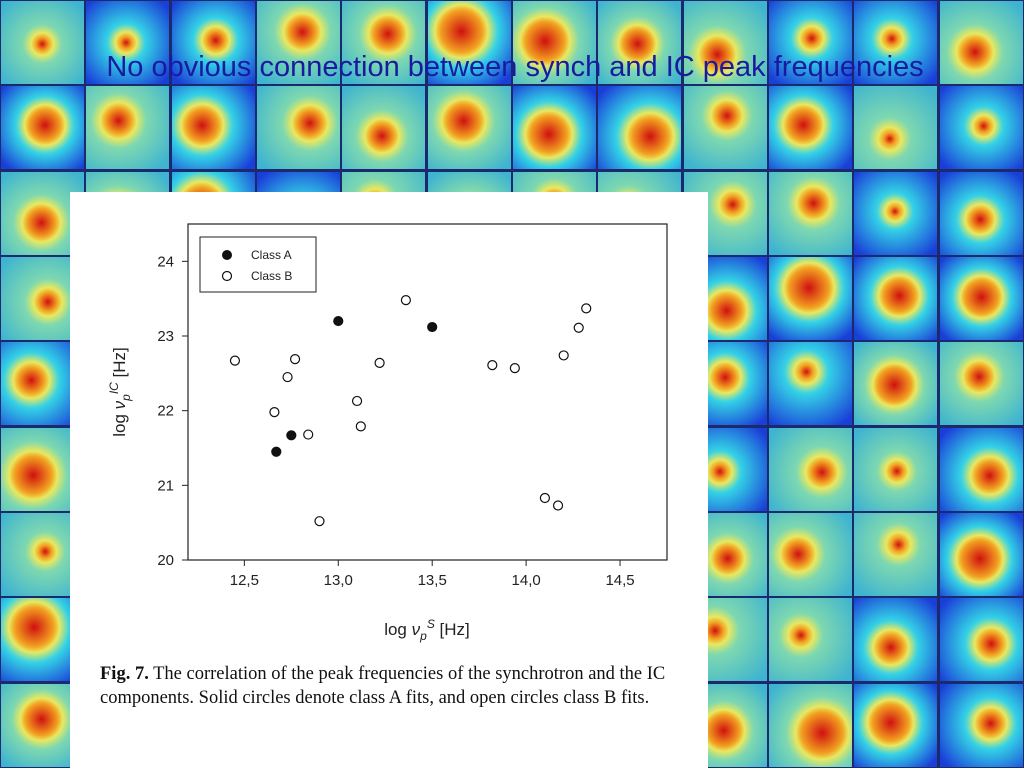  I want to click on y-axis-label-log: log, so click(119, 422).